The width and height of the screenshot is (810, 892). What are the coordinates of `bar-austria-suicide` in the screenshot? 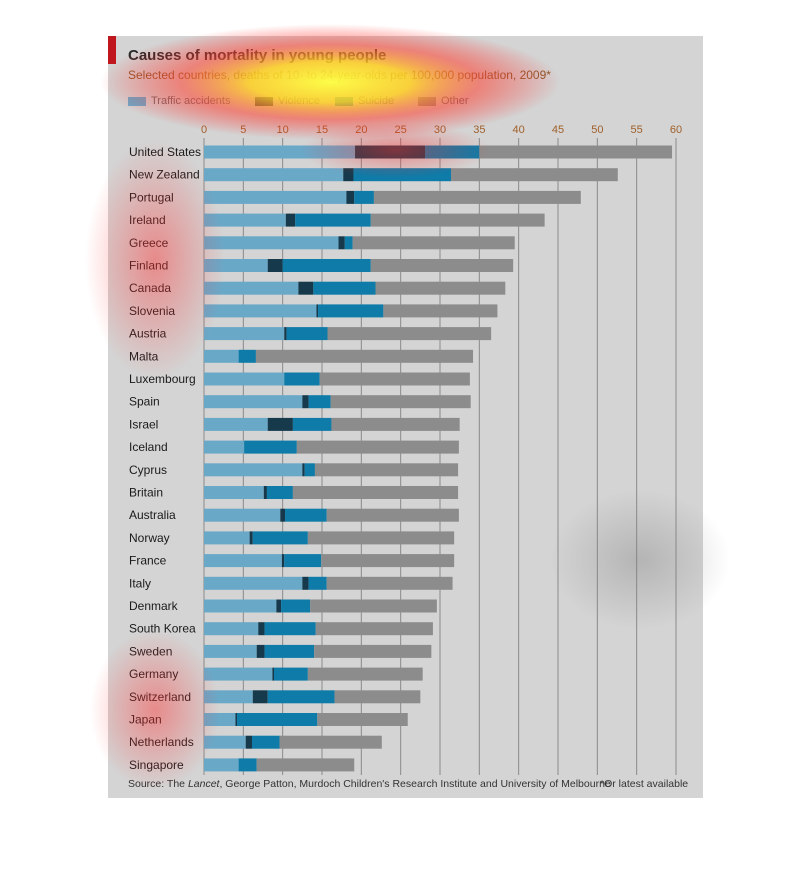 It's located at (307, 334).